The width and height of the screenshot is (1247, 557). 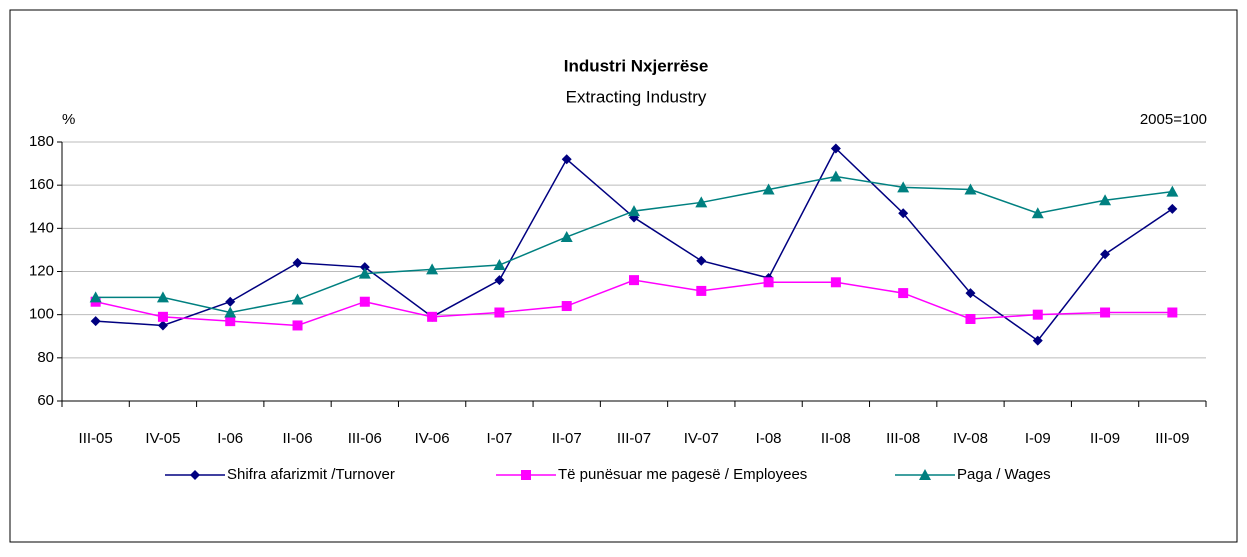 I want to click on x-tick-label: I-08, so click(x=769, y=438).